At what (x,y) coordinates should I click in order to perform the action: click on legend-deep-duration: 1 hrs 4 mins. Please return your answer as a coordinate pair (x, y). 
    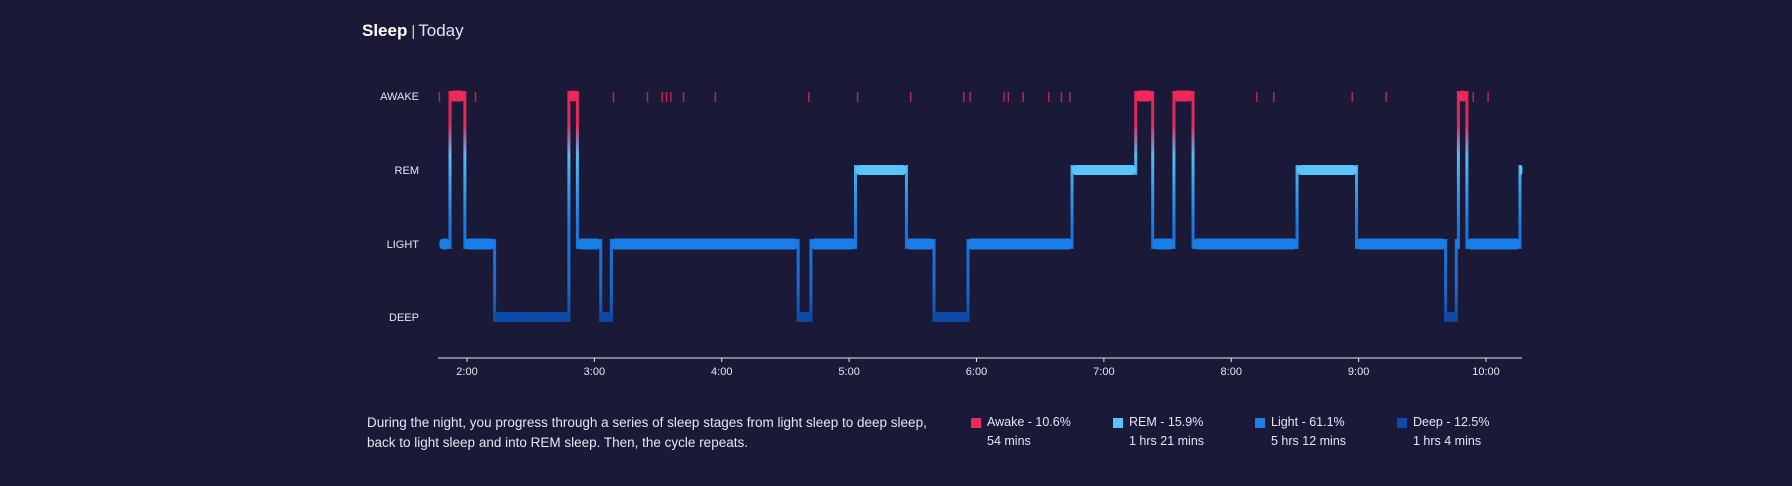
    Looking at the image, I should click on (1447, 441).